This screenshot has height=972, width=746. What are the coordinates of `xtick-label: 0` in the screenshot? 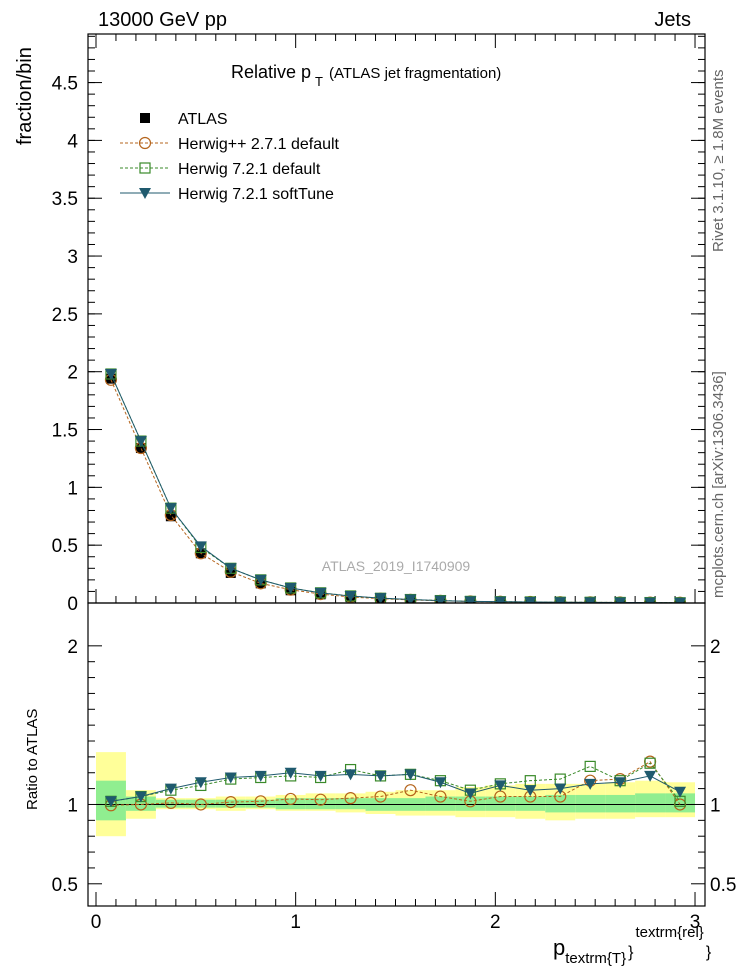 It's located at (96, 922).